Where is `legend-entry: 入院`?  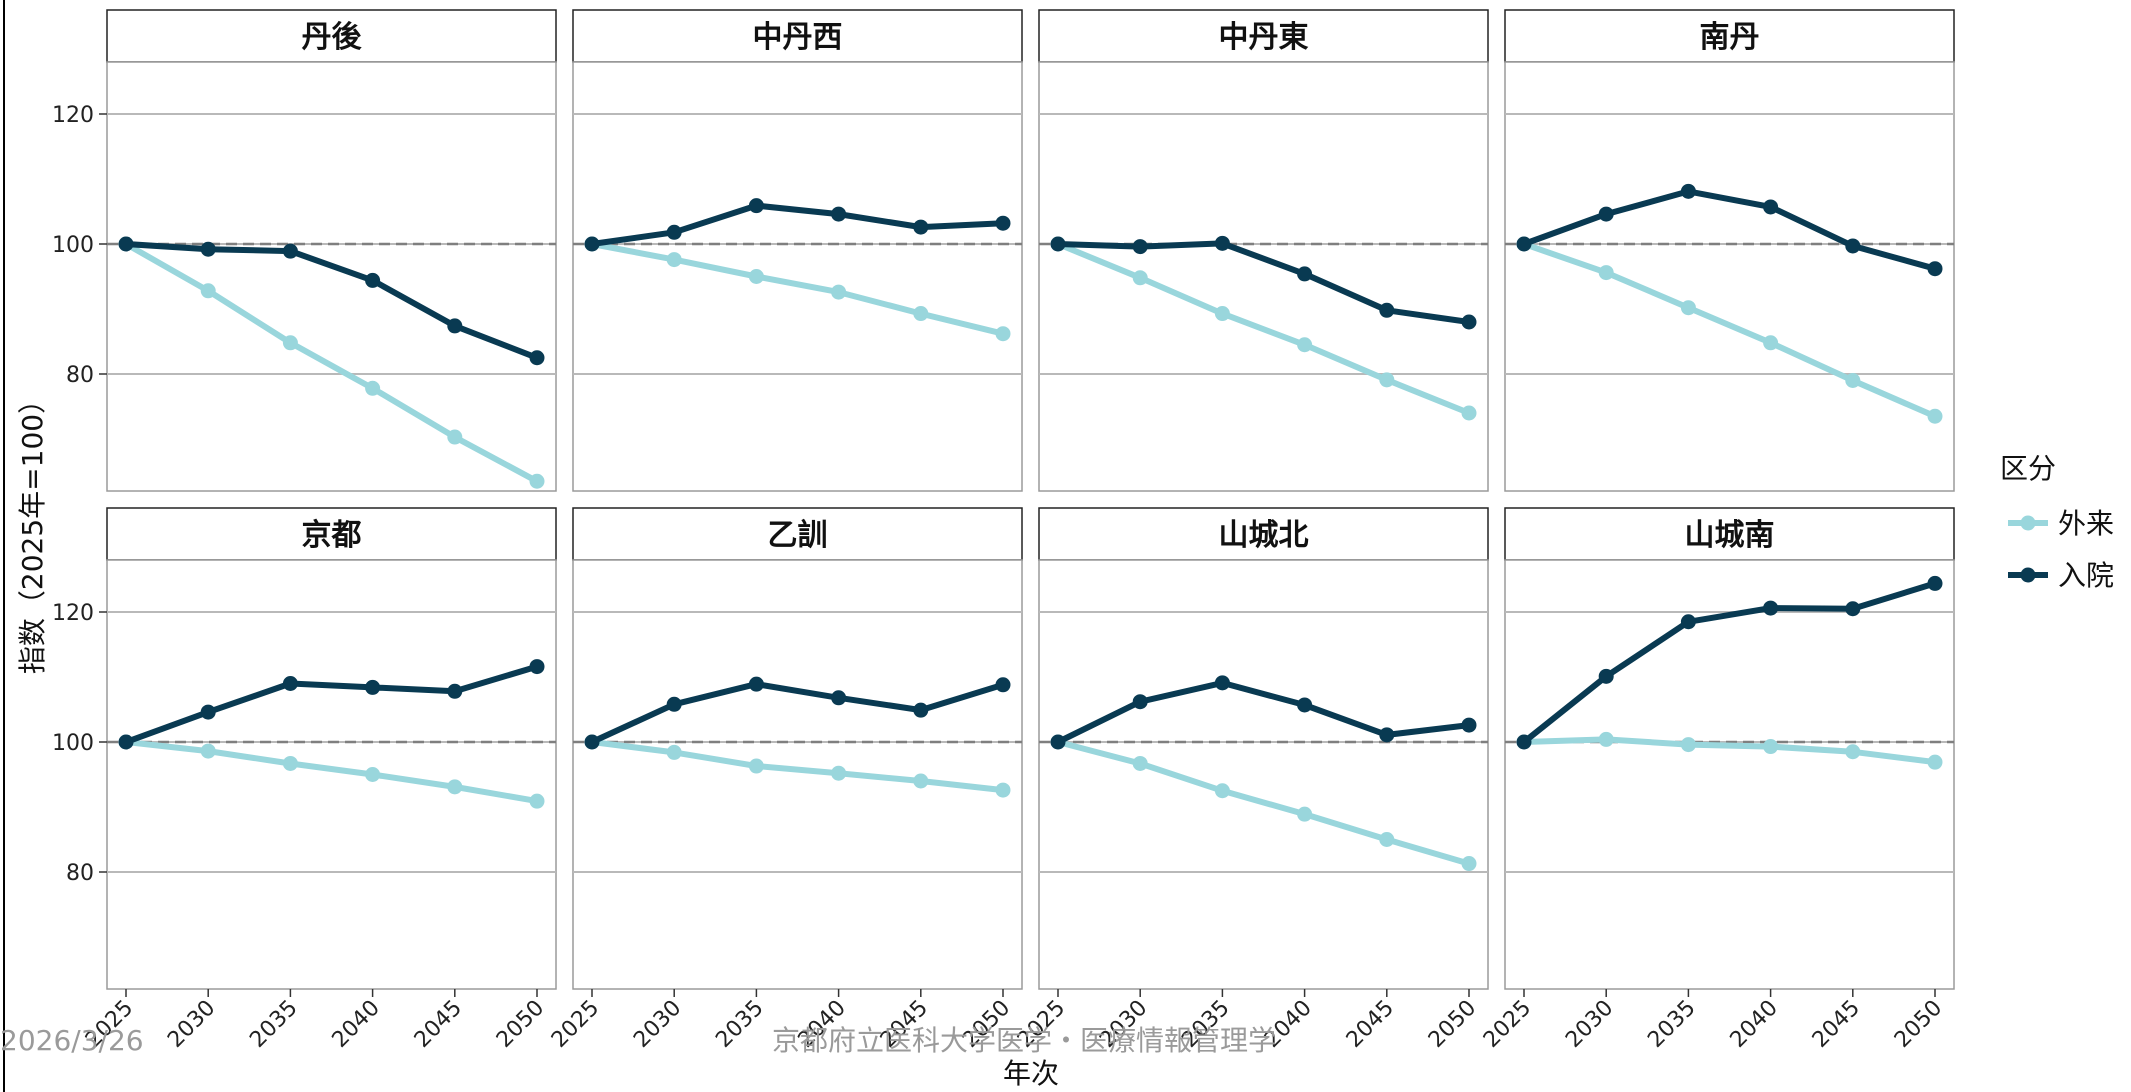 legend-entry: 入院 is located at coordinates (2061, 575).